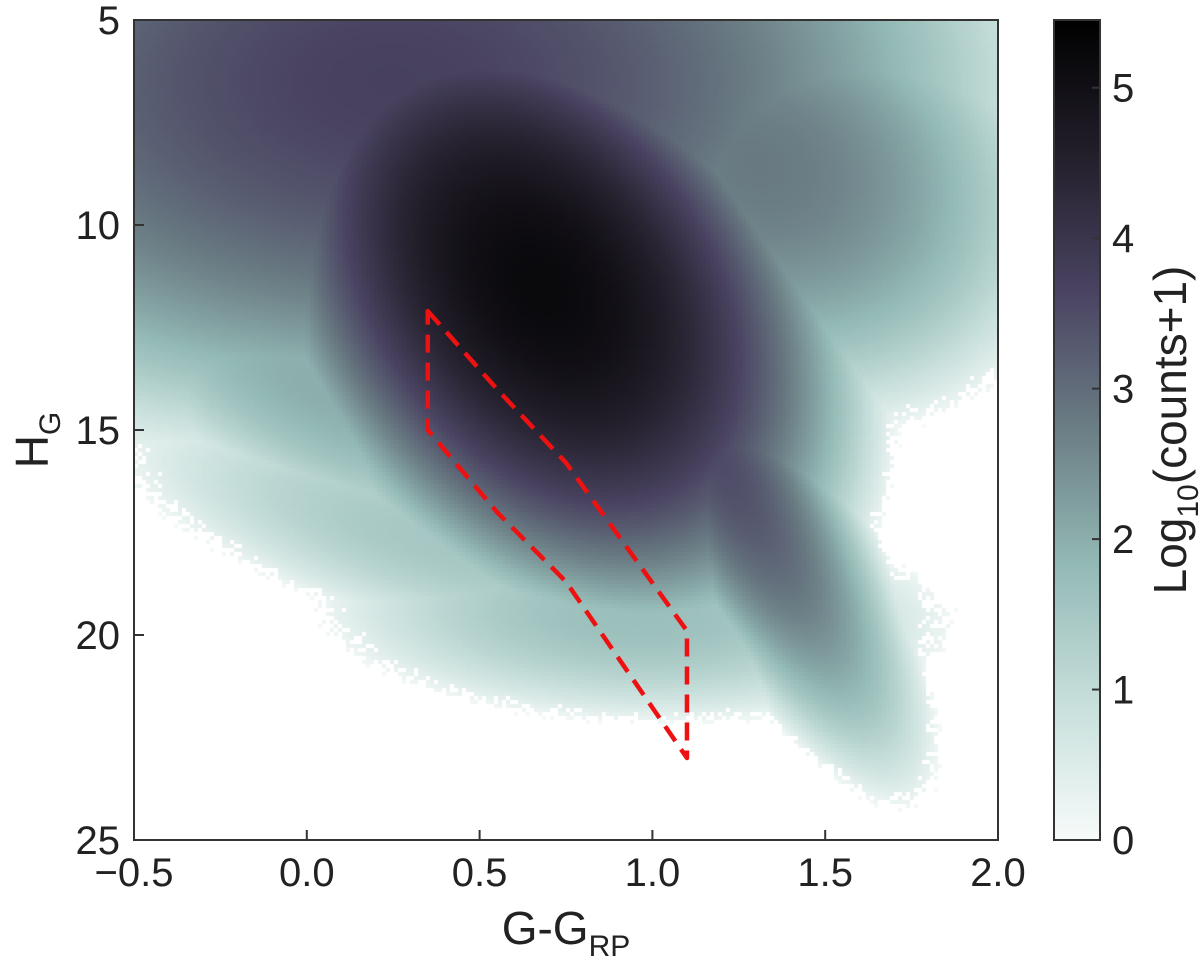  What do you see at coordinates (1113, 465) in the screenshot?
I see `colorbar-ticks: 0 1 2 3 4 5` at bounding box center [1113, 465].